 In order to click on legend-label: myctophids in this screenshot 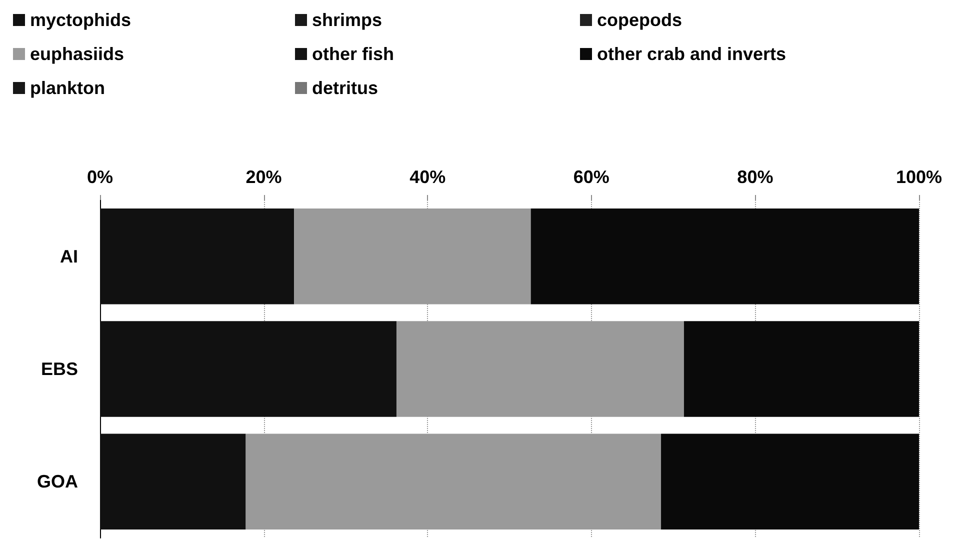, I will do `click(81, 20)`.